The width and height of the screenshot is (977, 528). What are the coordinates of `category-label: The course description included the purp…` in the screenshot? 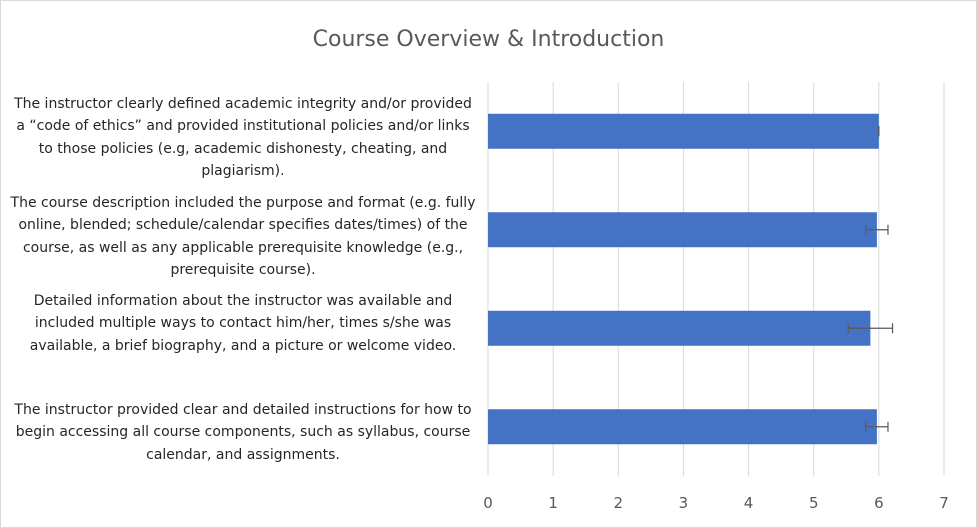 It's located at (243, 236).